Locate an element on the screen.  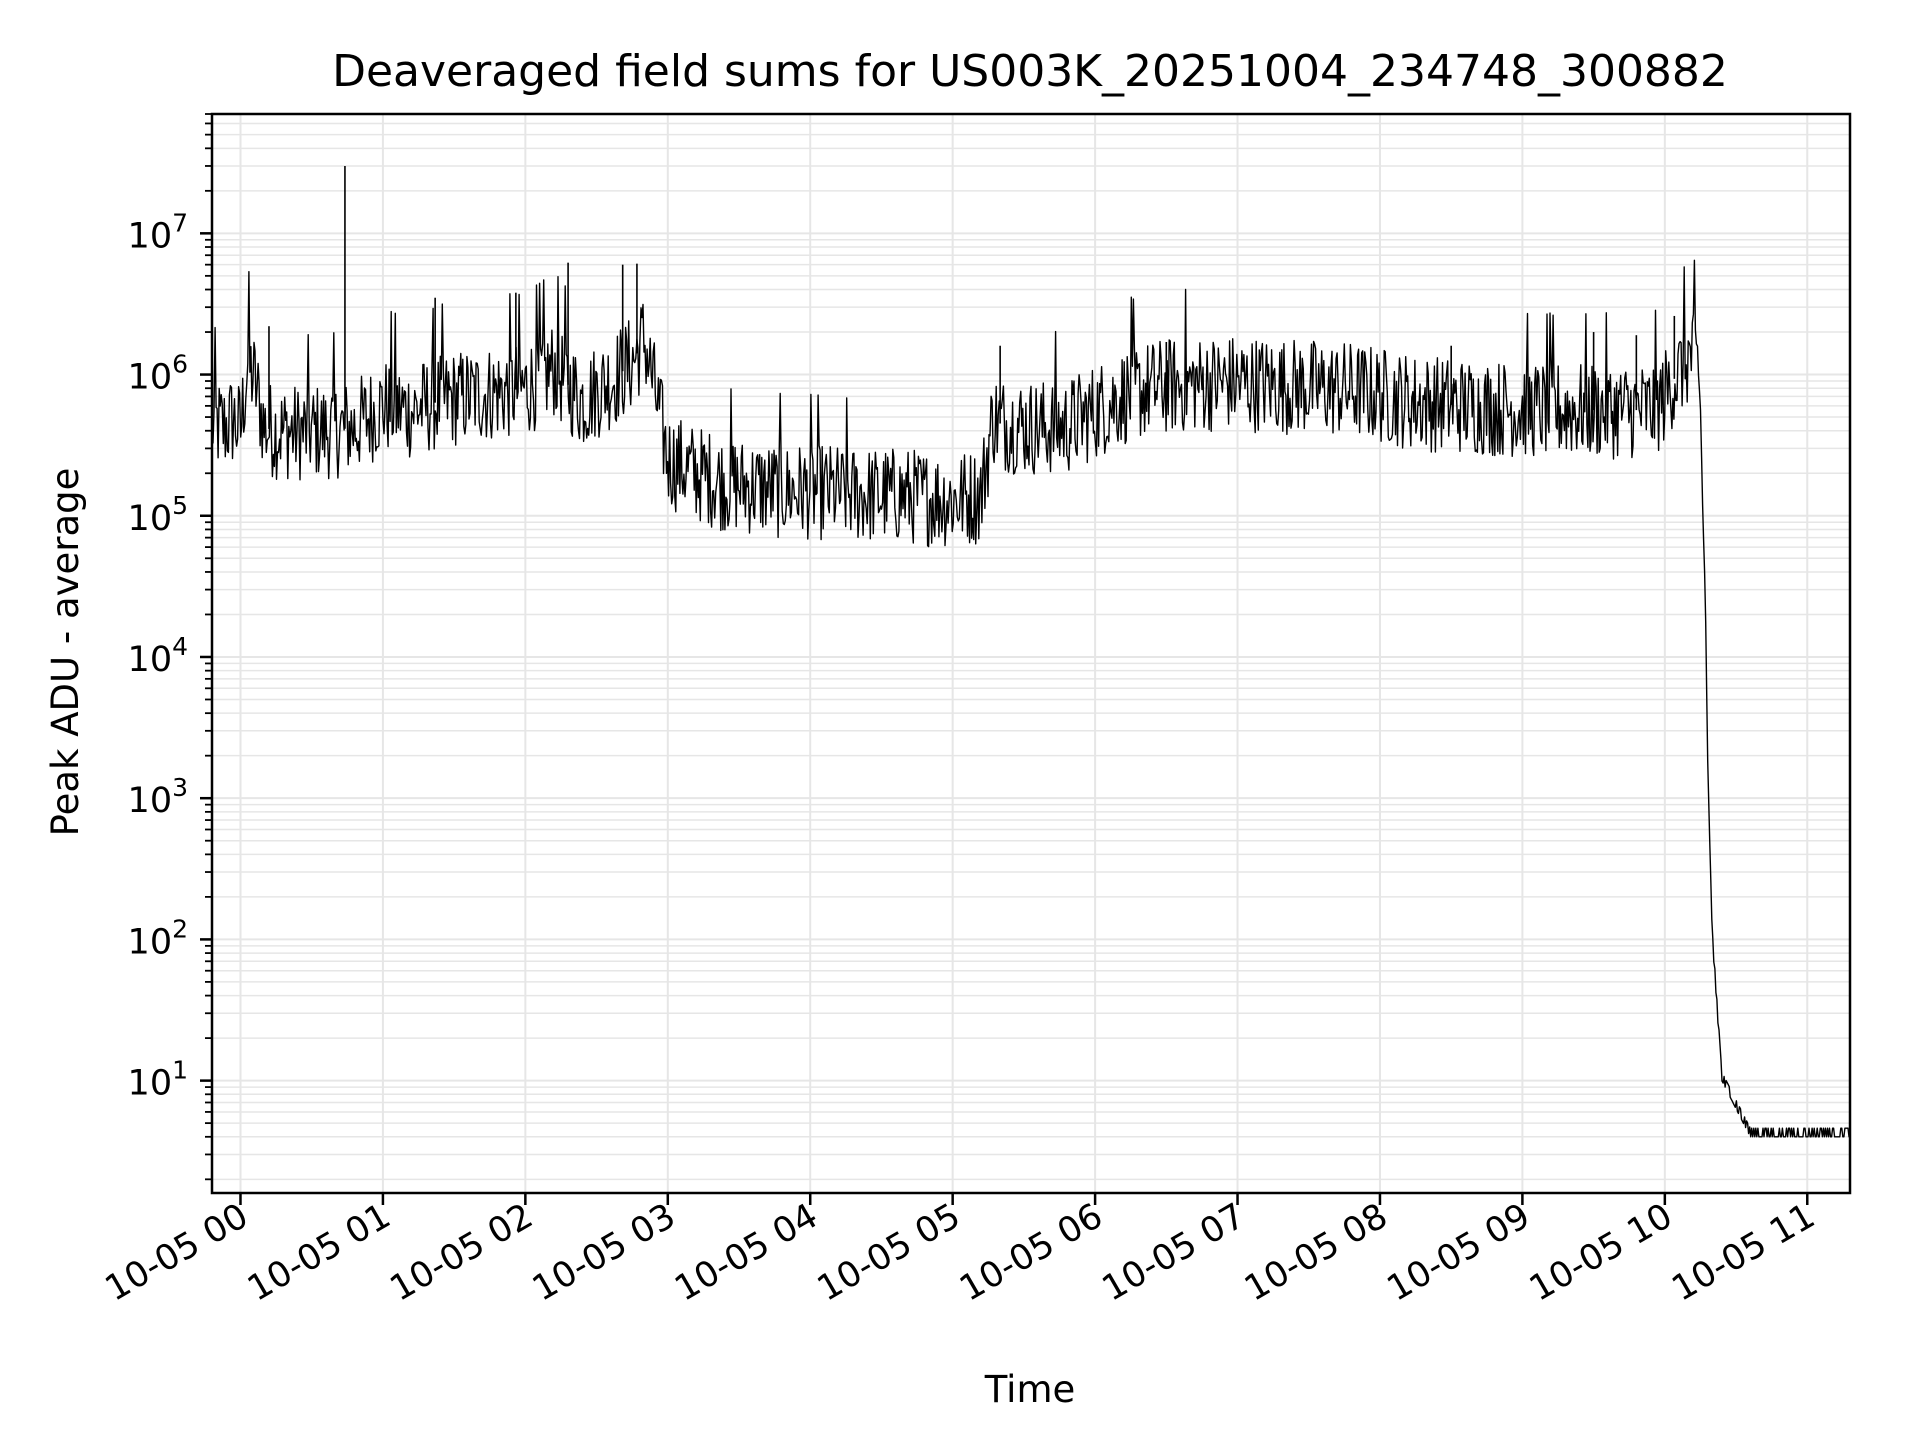
x-tick-label: 10-05 09 is located at coordinates (1459, 1252).